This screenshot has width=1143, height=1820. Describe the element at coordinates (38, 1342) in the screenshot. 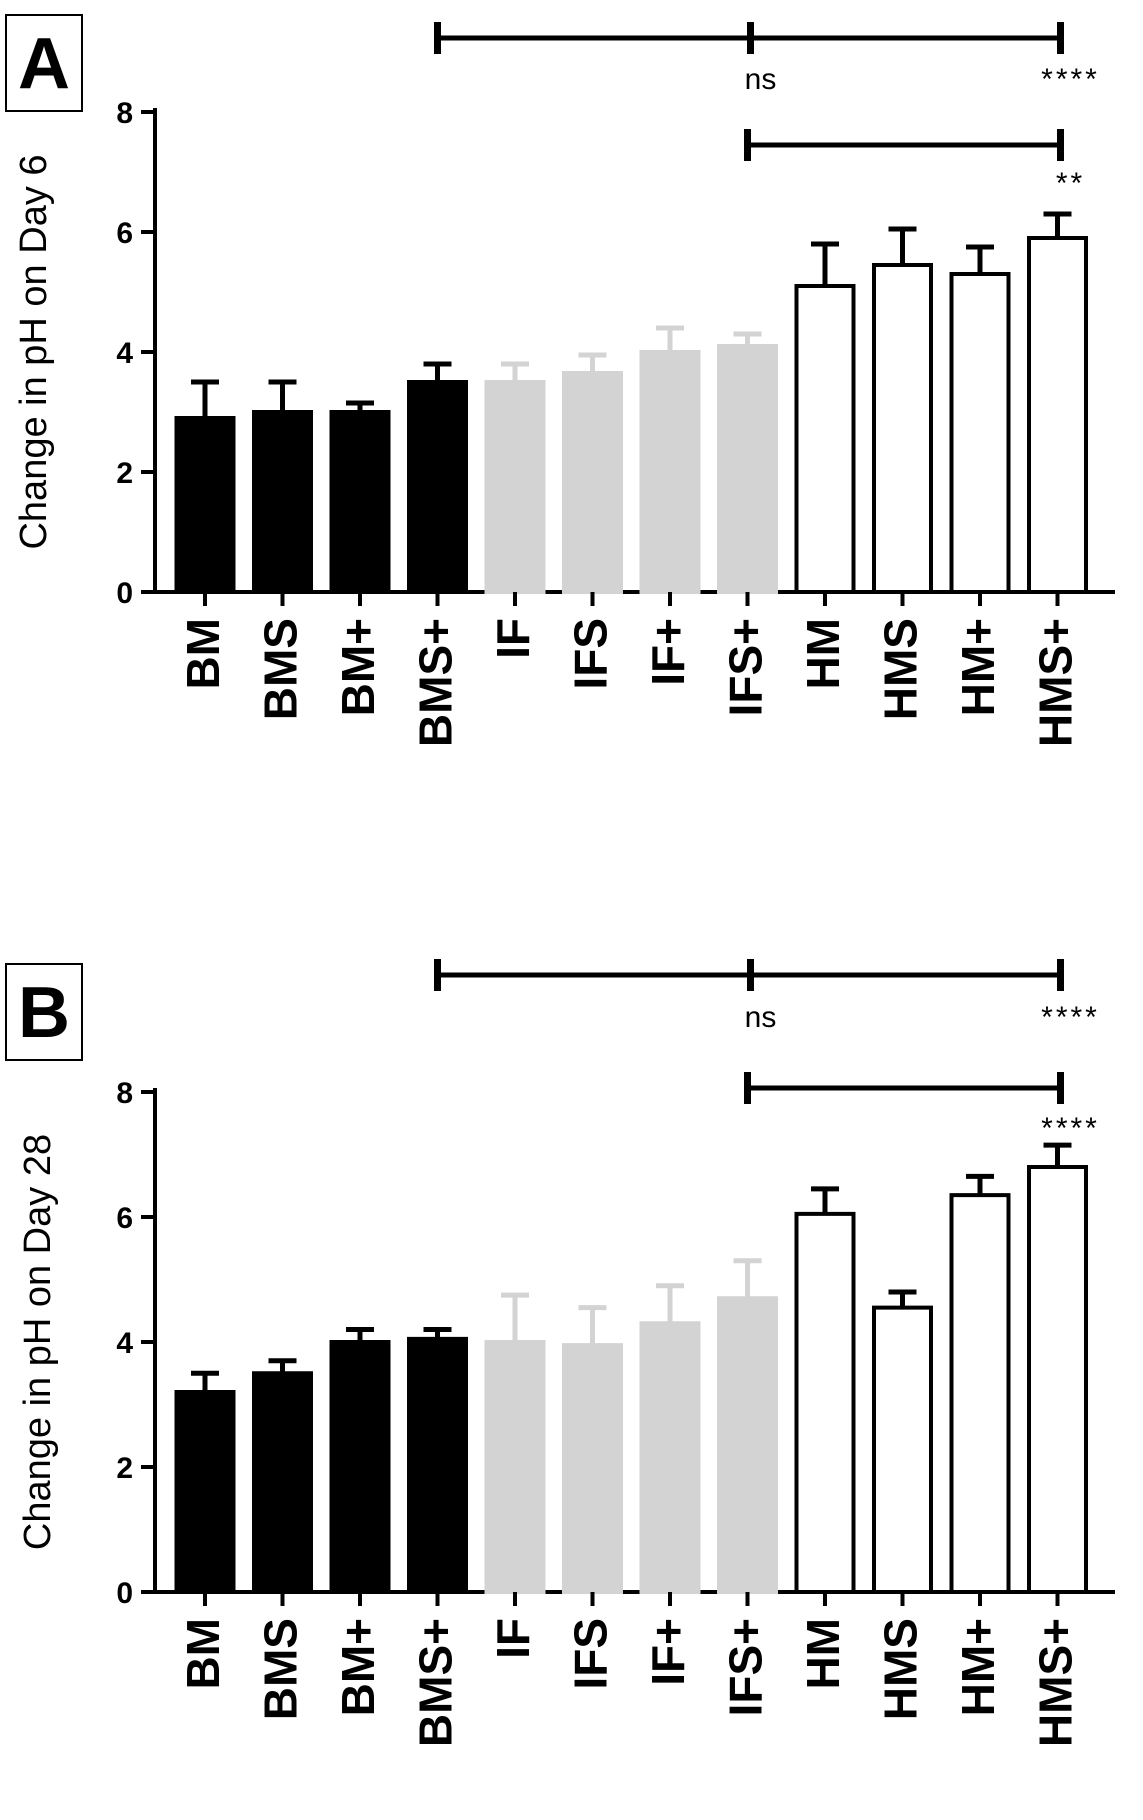

I see `y-axis-label: Change in pH on Day 28` at that location.